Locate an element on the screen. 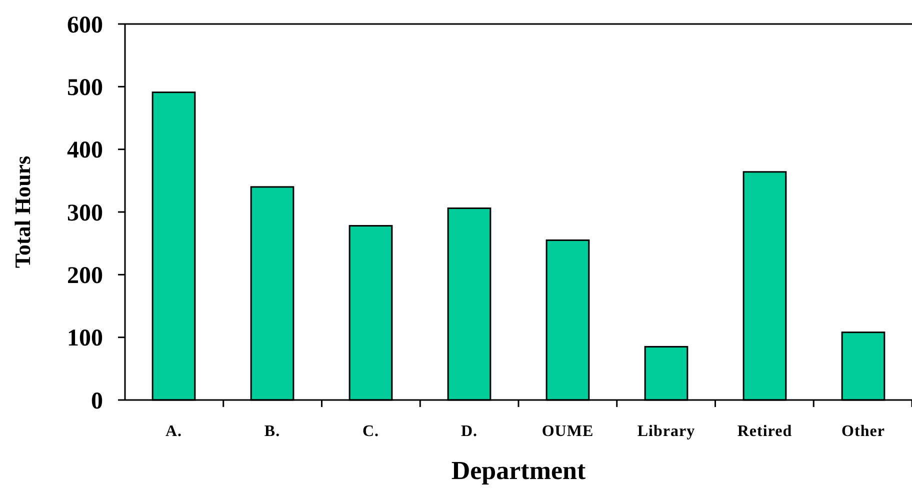 The width and height of the screenshot is (912, 491). x-axis-title: Department is located at coordinates (518, 470).